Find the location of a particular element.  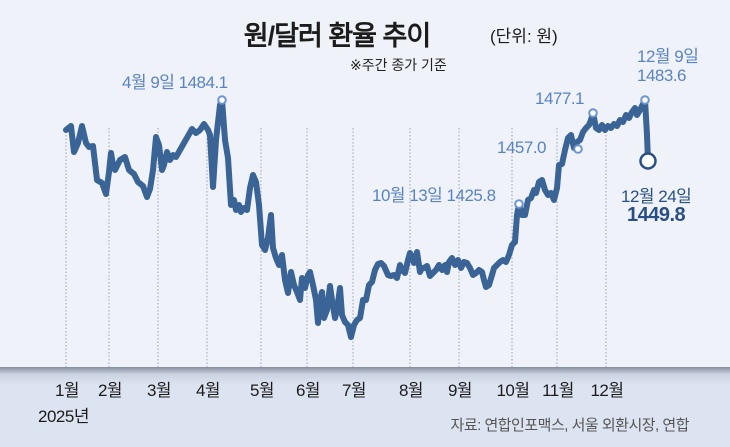

axis-shadow is located at coordinates (365, 376).